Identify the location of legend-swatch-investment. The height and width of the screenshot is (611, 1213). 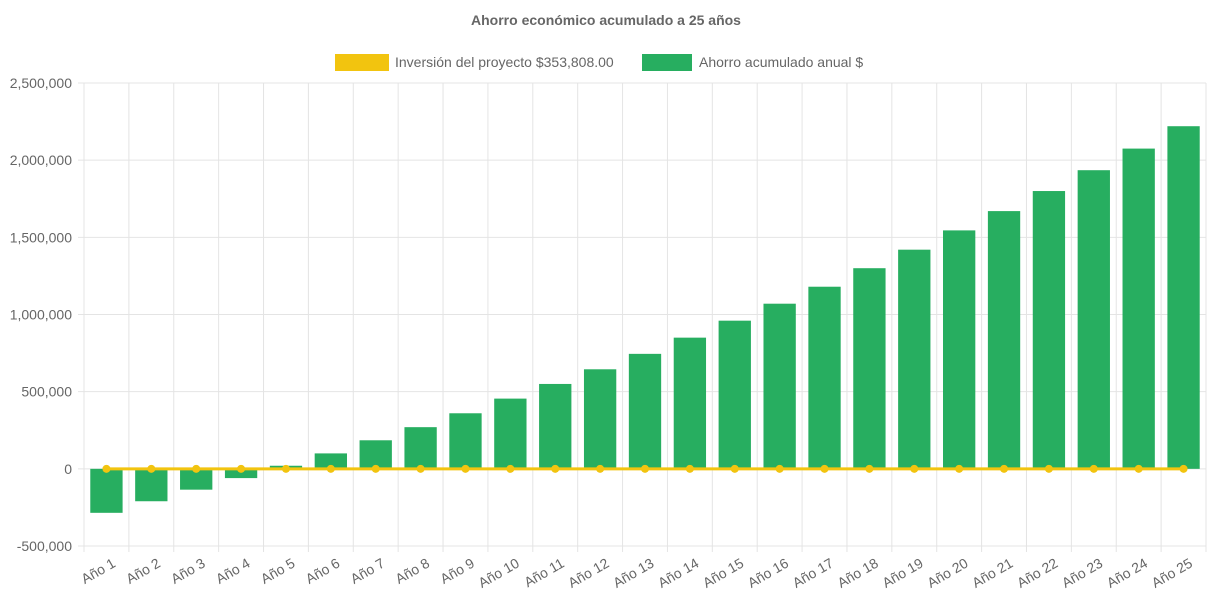
(362, 62).